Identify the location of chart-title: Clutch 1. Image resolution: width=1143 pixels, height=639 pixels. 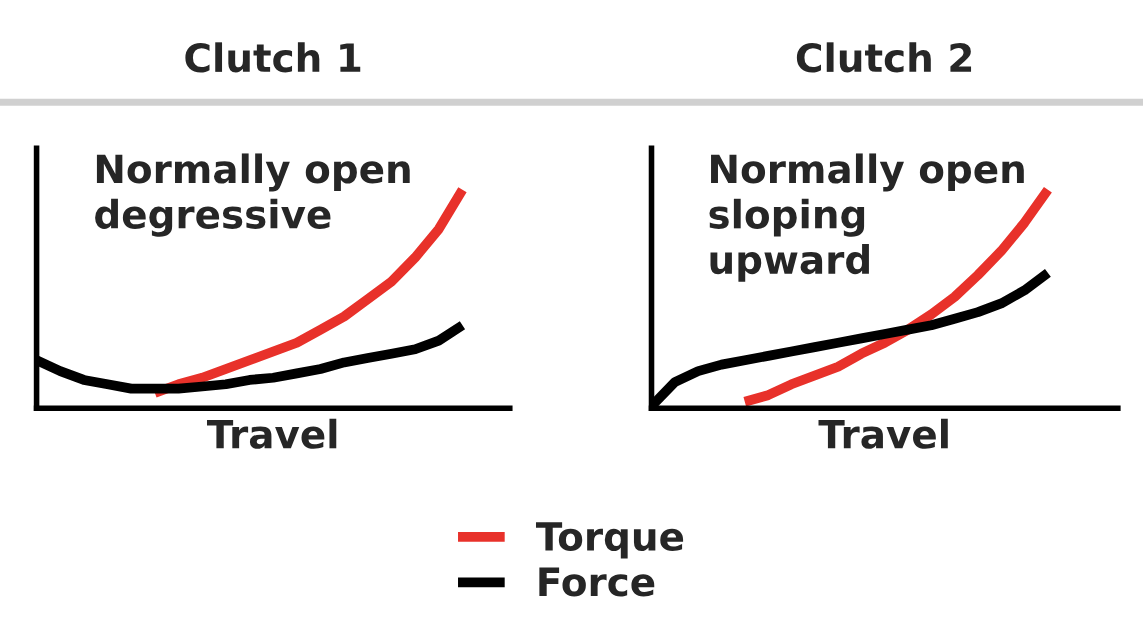
(273, 57).